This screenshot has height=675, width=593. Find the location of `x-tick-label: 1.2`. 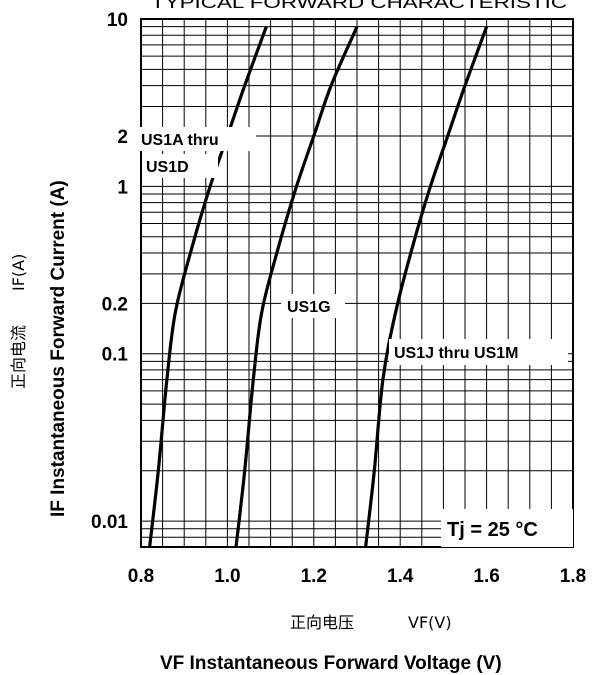

x-tick-label: 1.2 is located at coordinates (314, 576).